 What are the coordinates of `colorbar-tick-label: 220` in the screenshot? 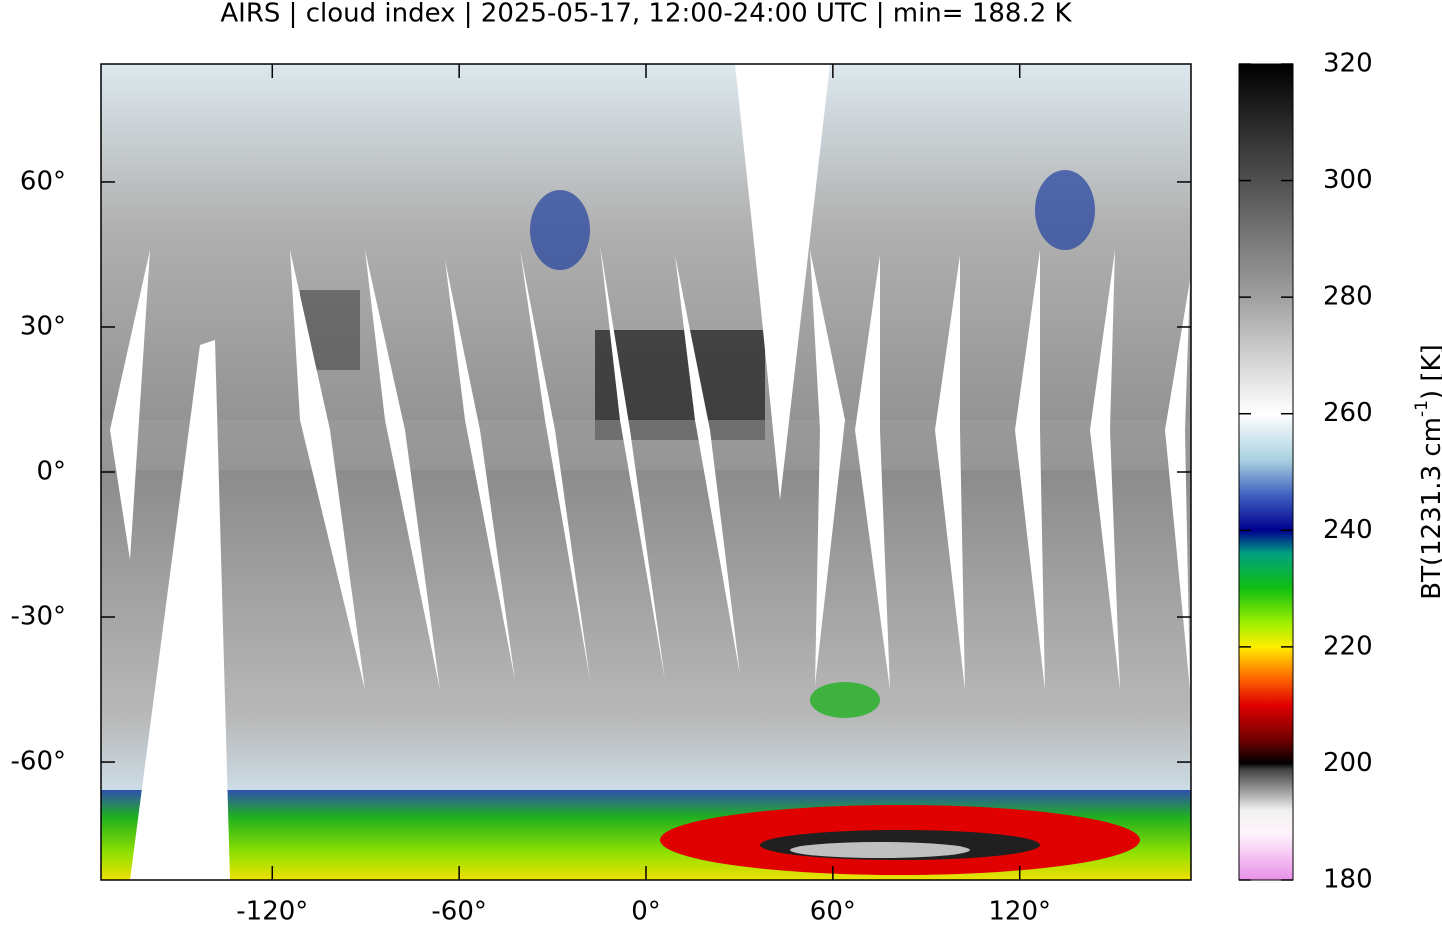 It's located at (1348, 646).